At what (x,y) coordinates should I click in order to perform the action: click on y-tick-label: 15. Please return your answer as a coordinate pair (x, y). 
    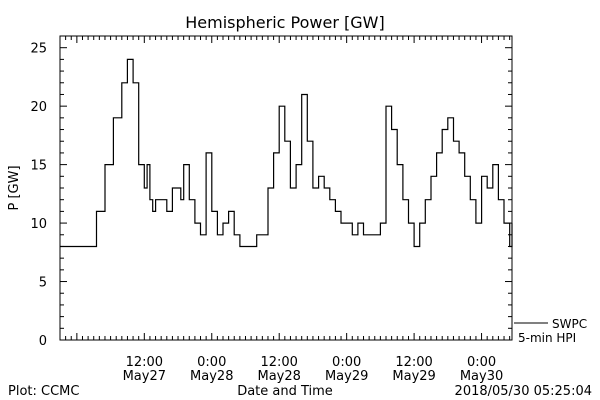
    Looking at the image, I should click on (38, 166).